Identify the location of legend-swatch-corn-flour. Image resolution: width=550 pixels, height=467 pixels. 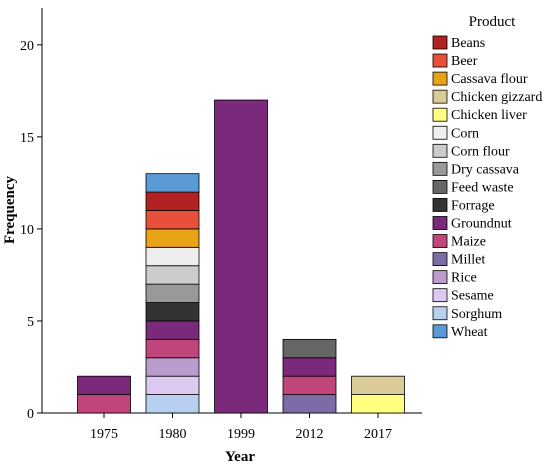
(440, 150).